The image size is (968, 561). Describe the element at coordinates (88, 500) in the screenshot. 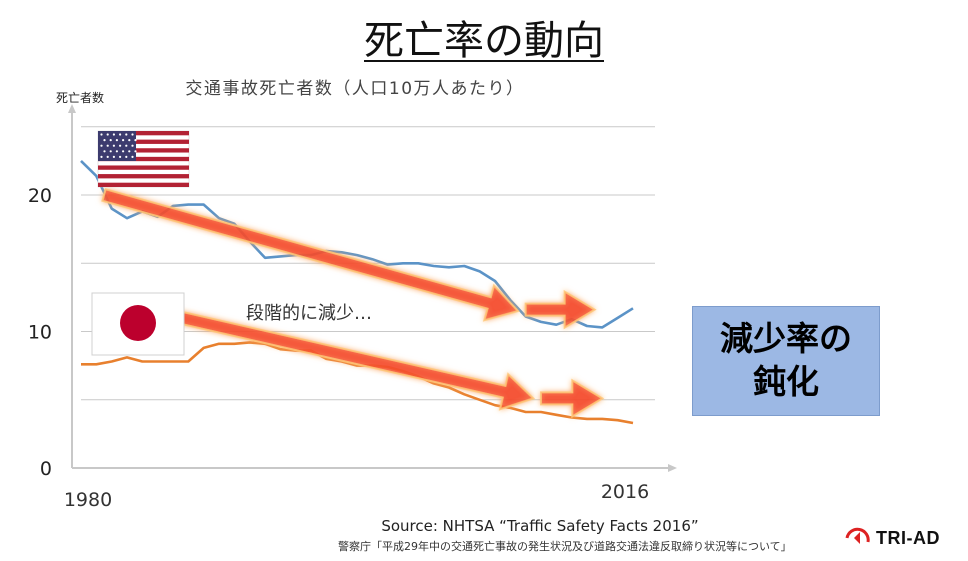

I see `x-tick-label-start: 1980` at that location.